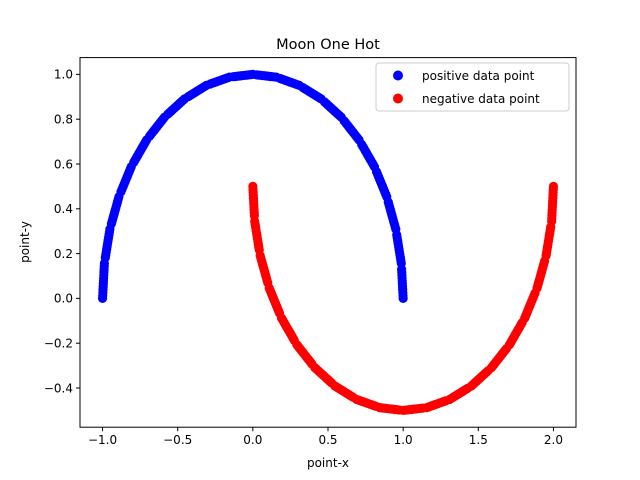  Describe the element at coordinates (398, 75) in the screenshot. I see `legend-marker-positive` at that location.